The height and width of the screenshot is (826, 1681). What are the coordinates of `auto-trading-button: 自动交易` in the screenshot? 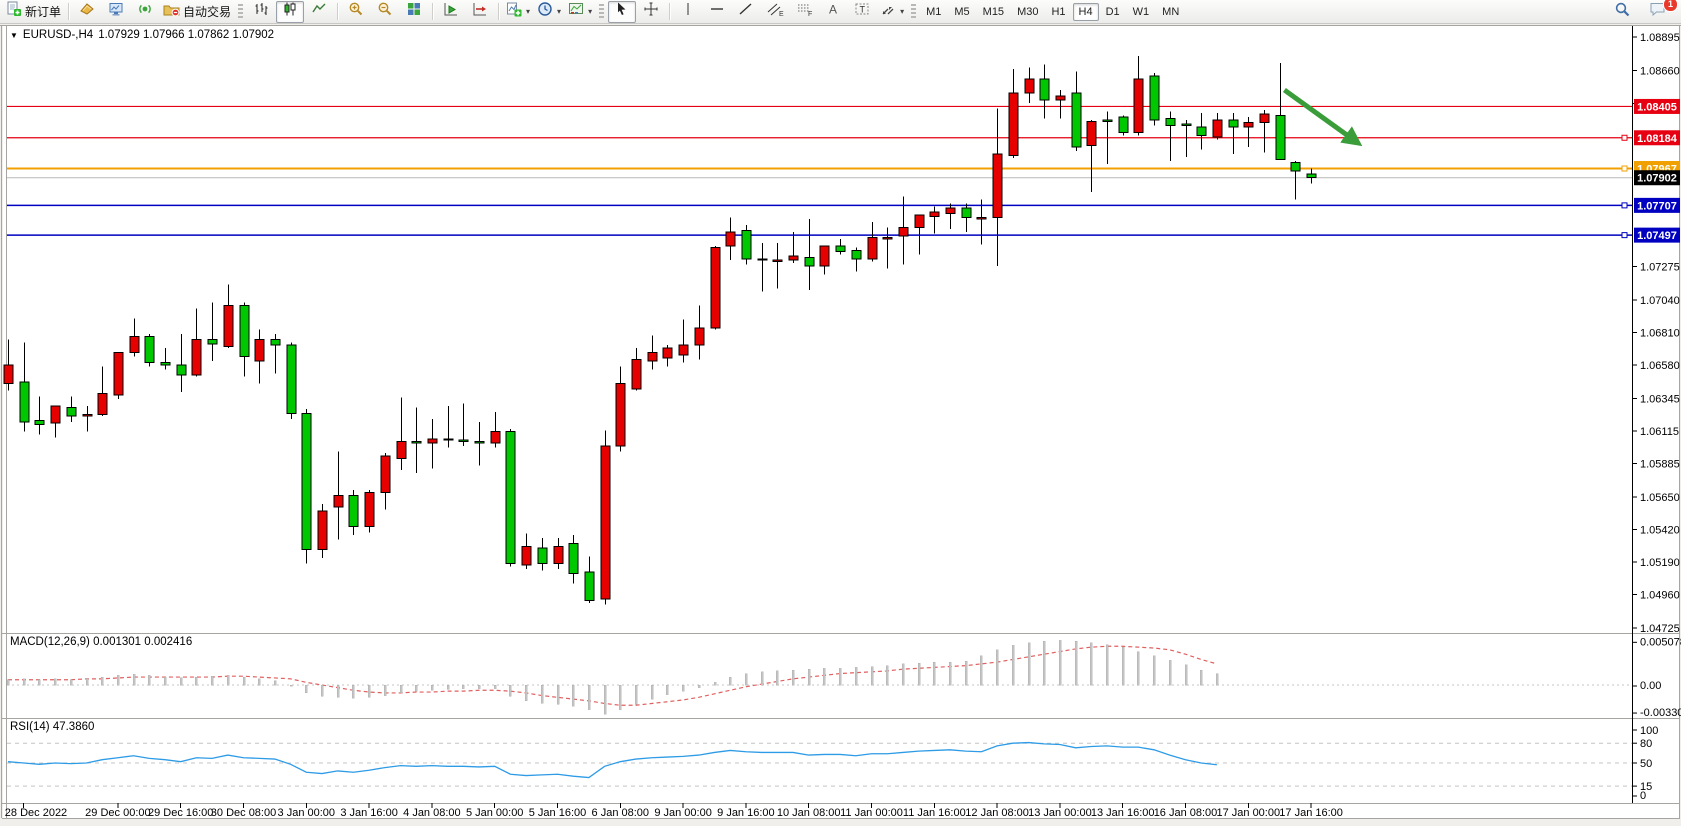 It's located at (197, 12).